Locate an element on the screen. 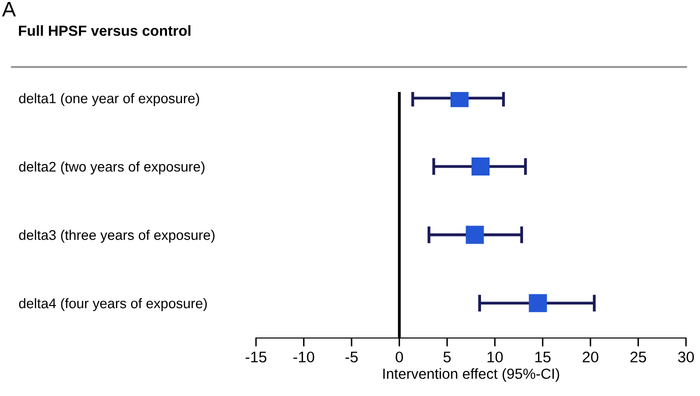  x-tick-label: 5 is located at coordinates (447, 357).